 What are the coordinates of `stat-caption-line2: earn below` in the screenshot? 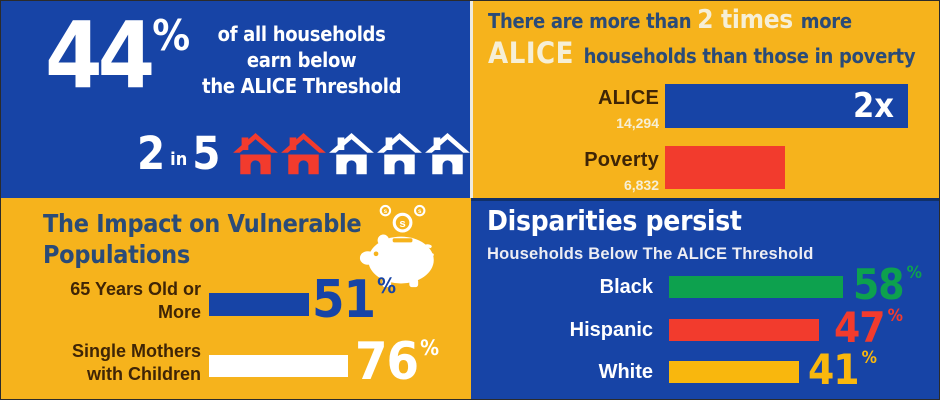 It's located at (301, 60).